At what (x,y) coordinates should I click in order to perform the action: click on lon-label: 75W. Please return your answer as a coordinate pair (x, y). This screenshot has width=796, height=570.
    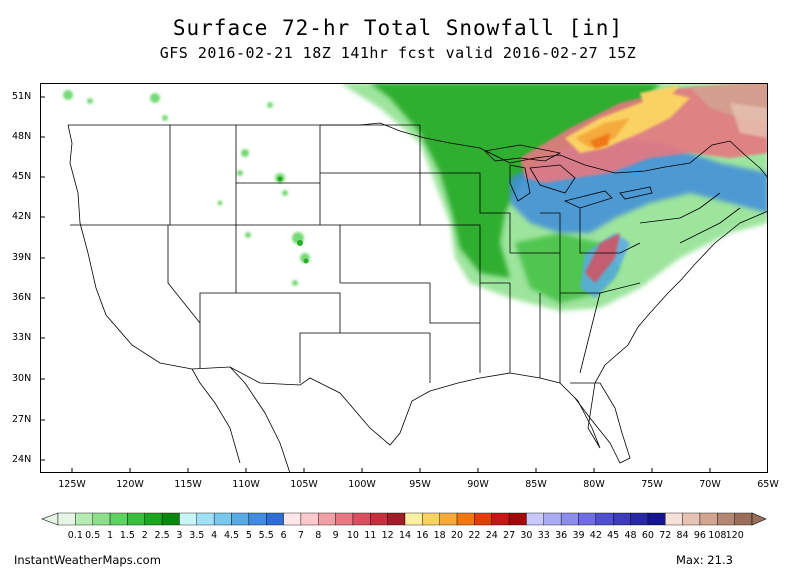
    Looking at the image, I should click on (652, 484).